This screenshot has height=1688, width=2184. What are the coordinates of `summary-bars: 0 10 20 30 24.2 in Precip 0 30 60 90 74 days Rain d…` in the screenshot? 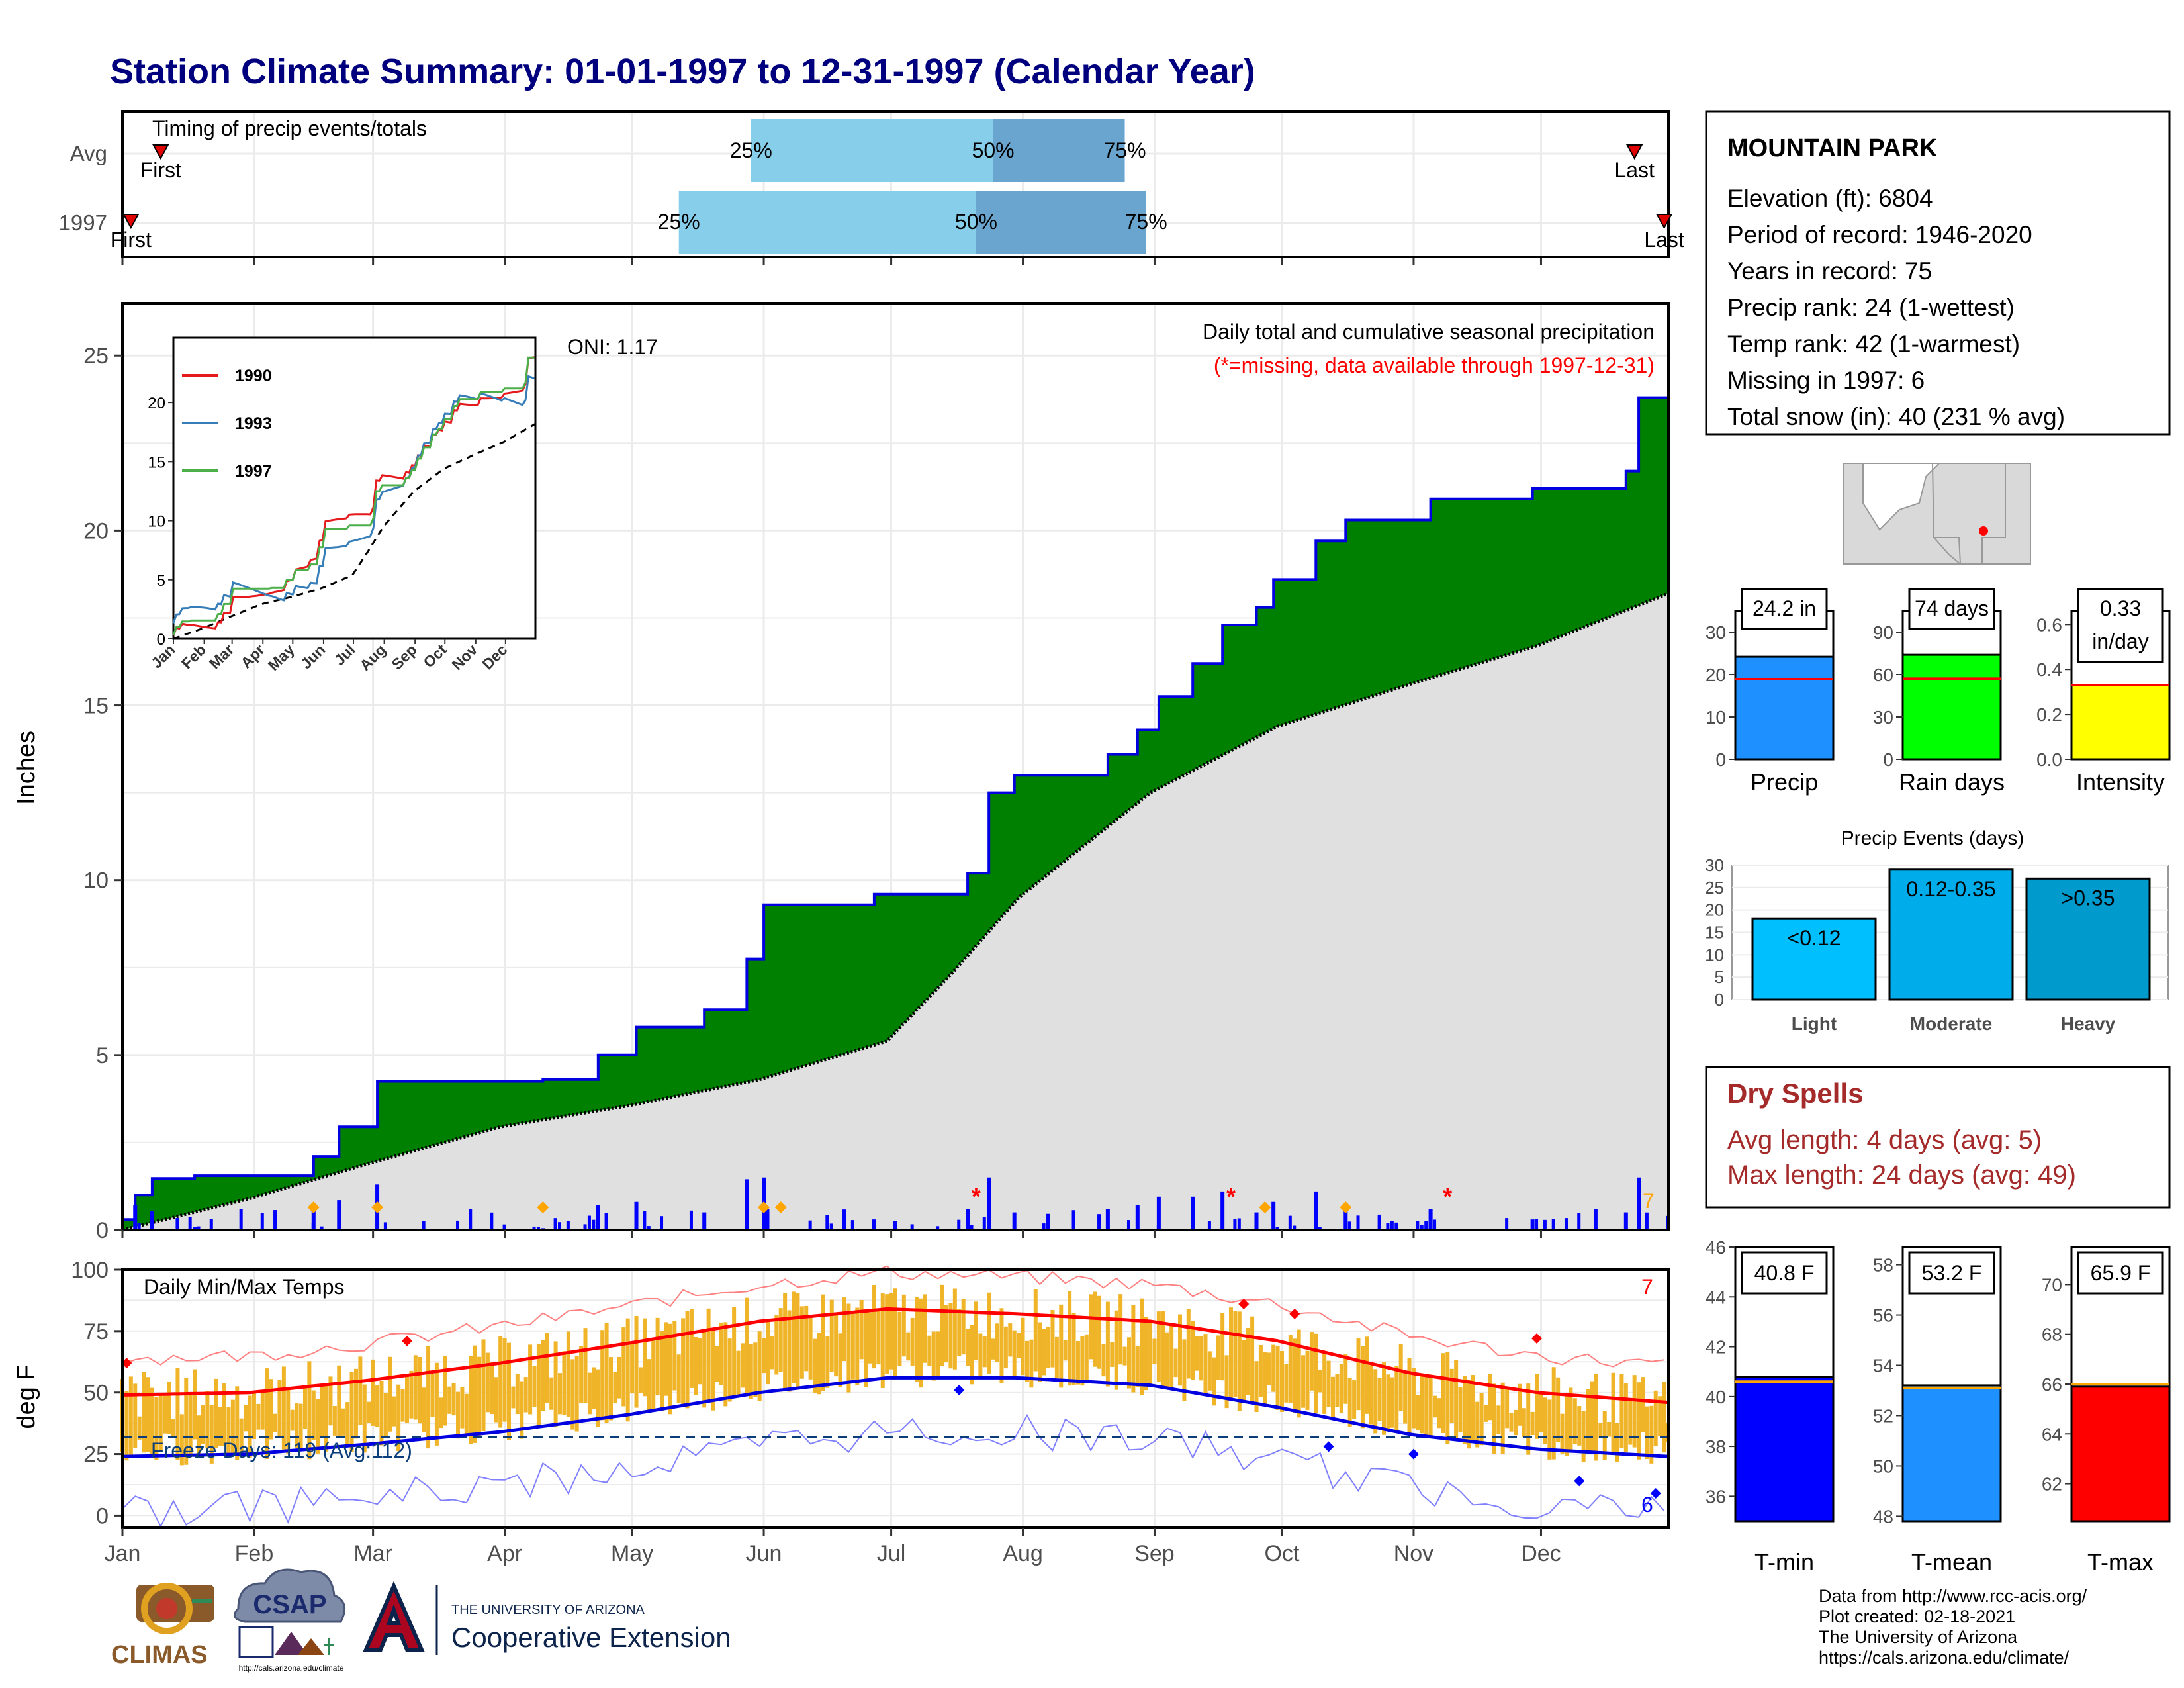 It's located at (1939, 692).